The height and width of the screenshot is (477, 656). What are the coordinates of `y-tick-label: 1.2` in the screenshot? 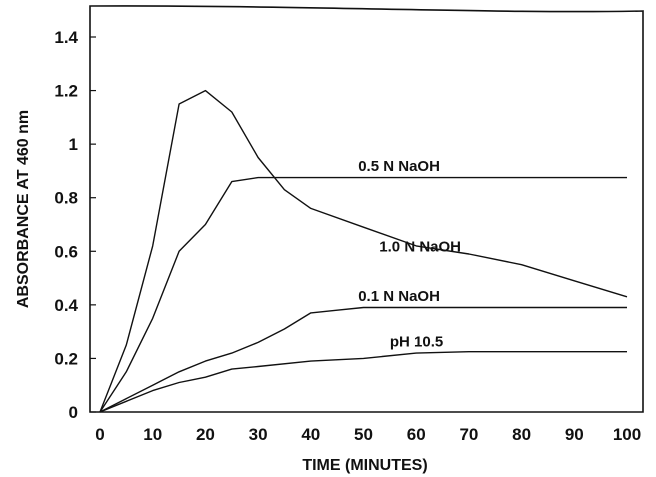 It's located at (66, 91).